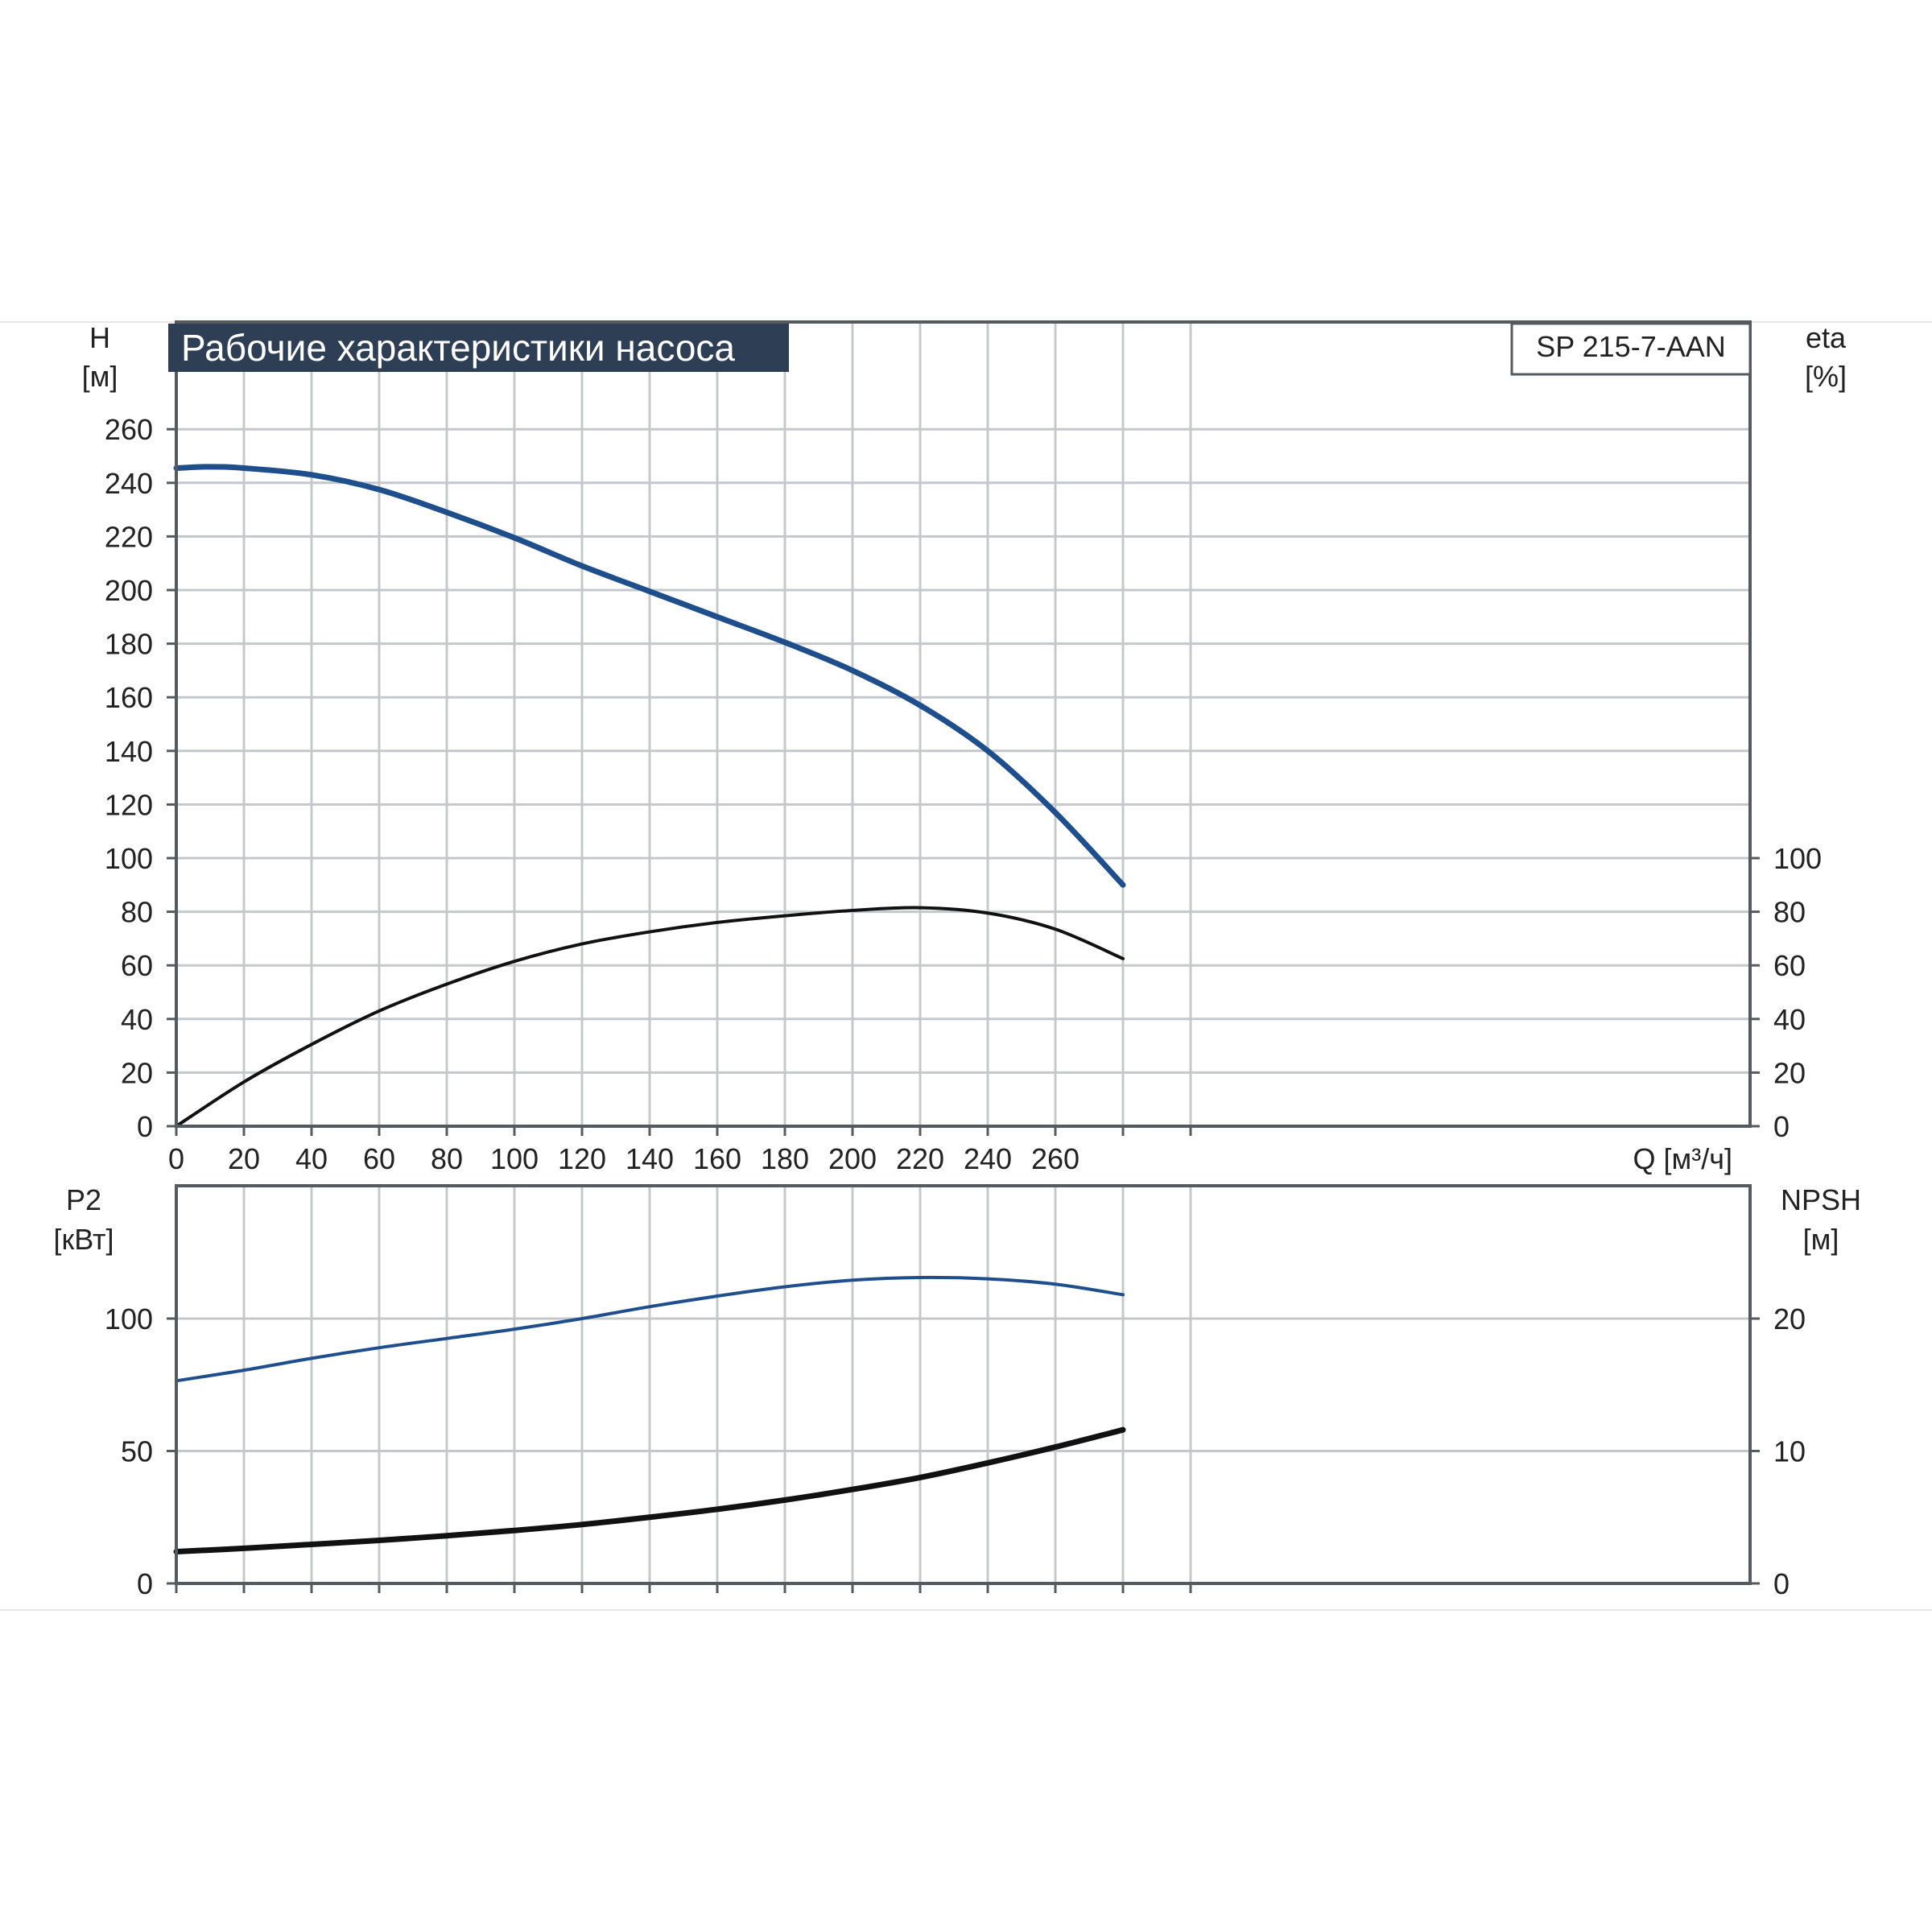  What do you see at coordinates (1821, 1239) in the screenshot?
I see `npsh-axis-unit: [м]` at bounding box center [1821, 1239].